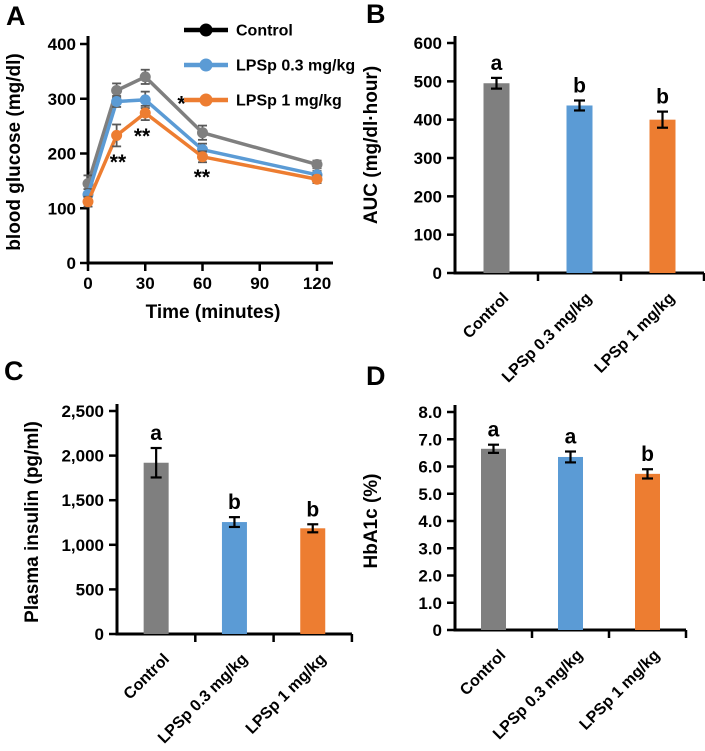 The height and width of the screenshot is (751, 705). I want to click on panel-label-d: D, so click(376, 376).